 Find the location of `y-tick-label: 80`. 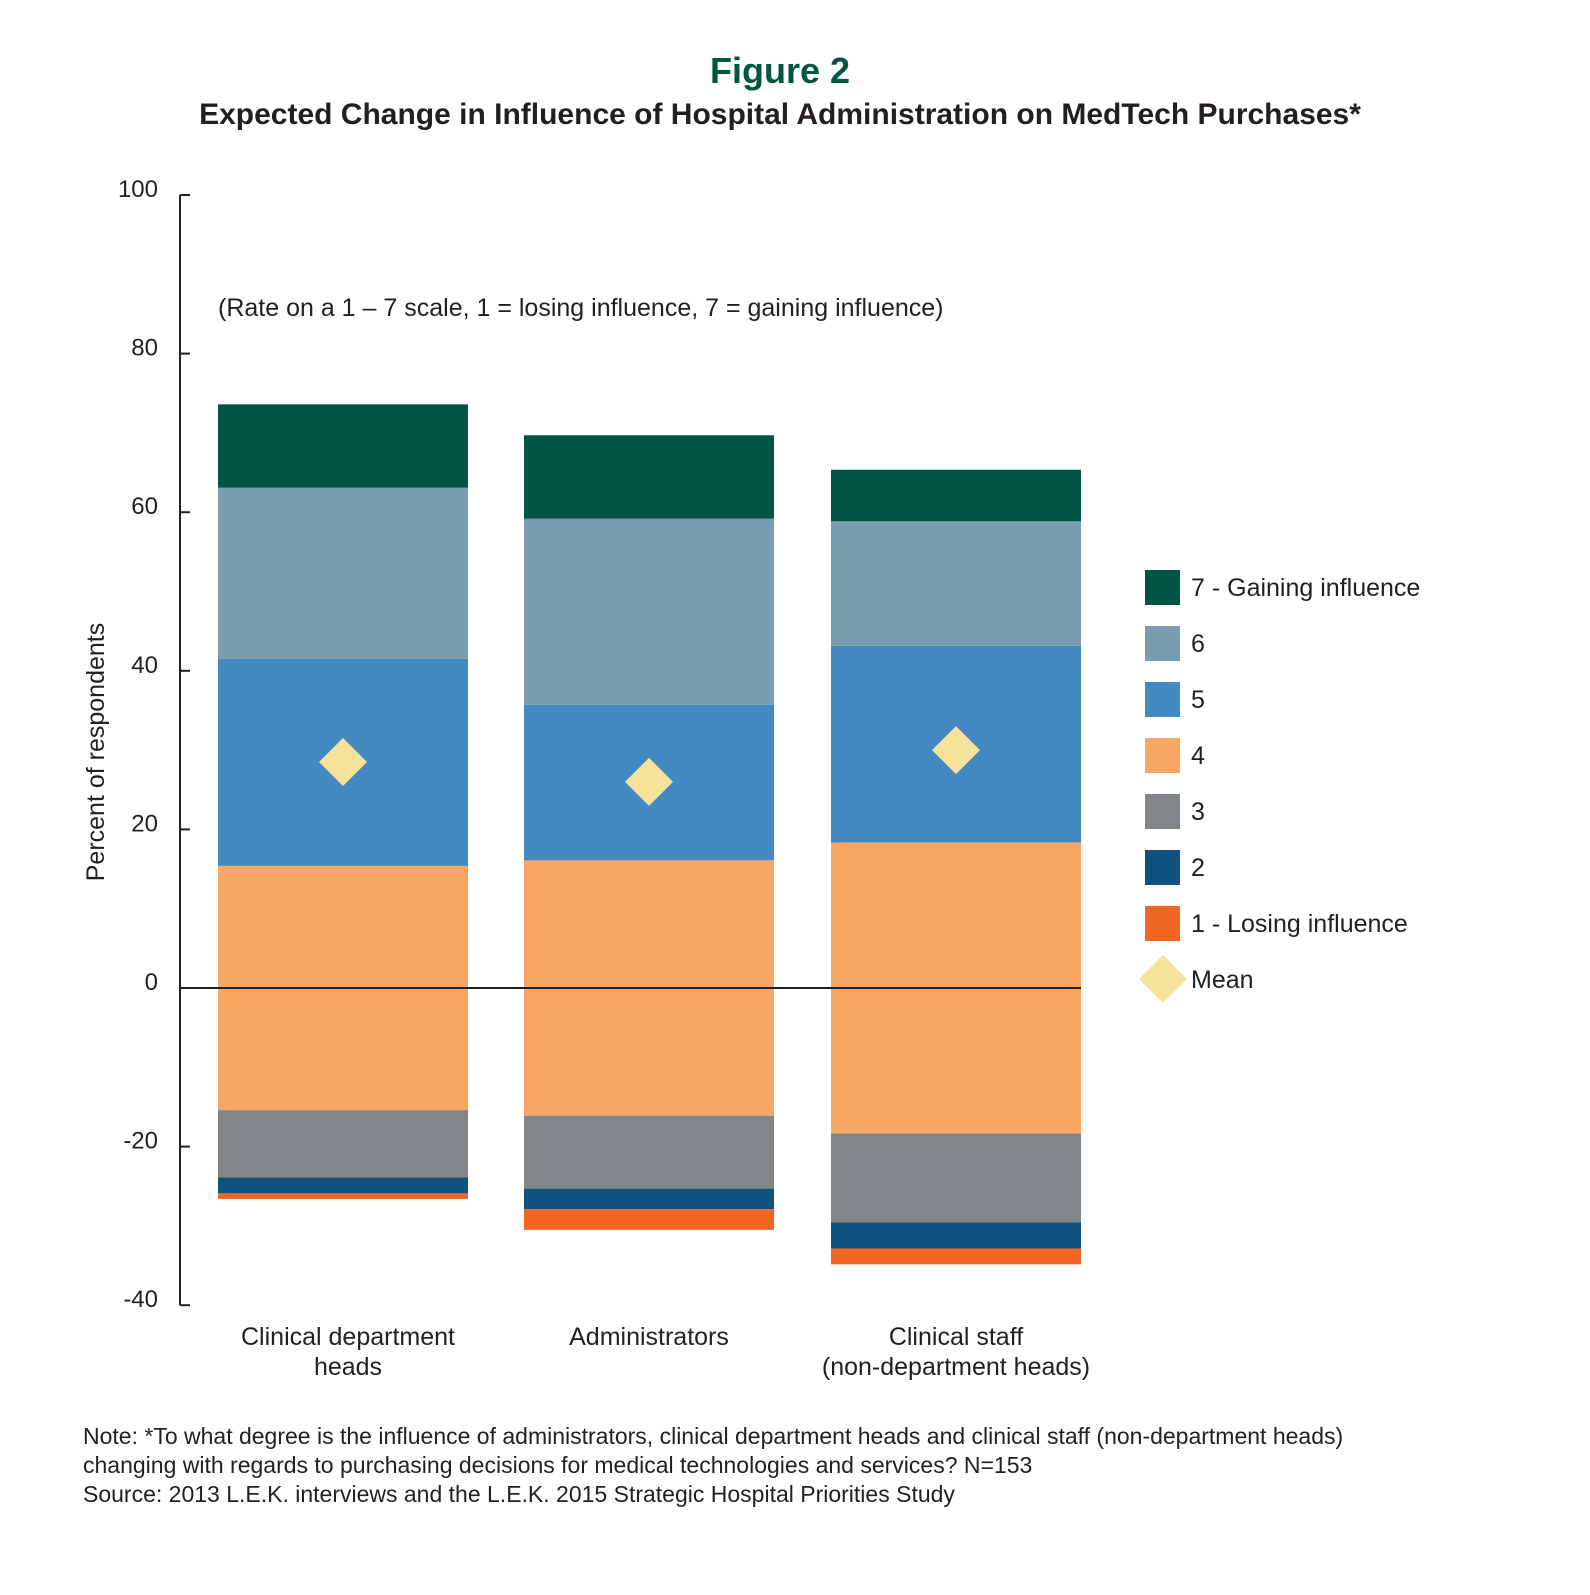

y-tick-label: 80 is located at coordinates (144, 348).